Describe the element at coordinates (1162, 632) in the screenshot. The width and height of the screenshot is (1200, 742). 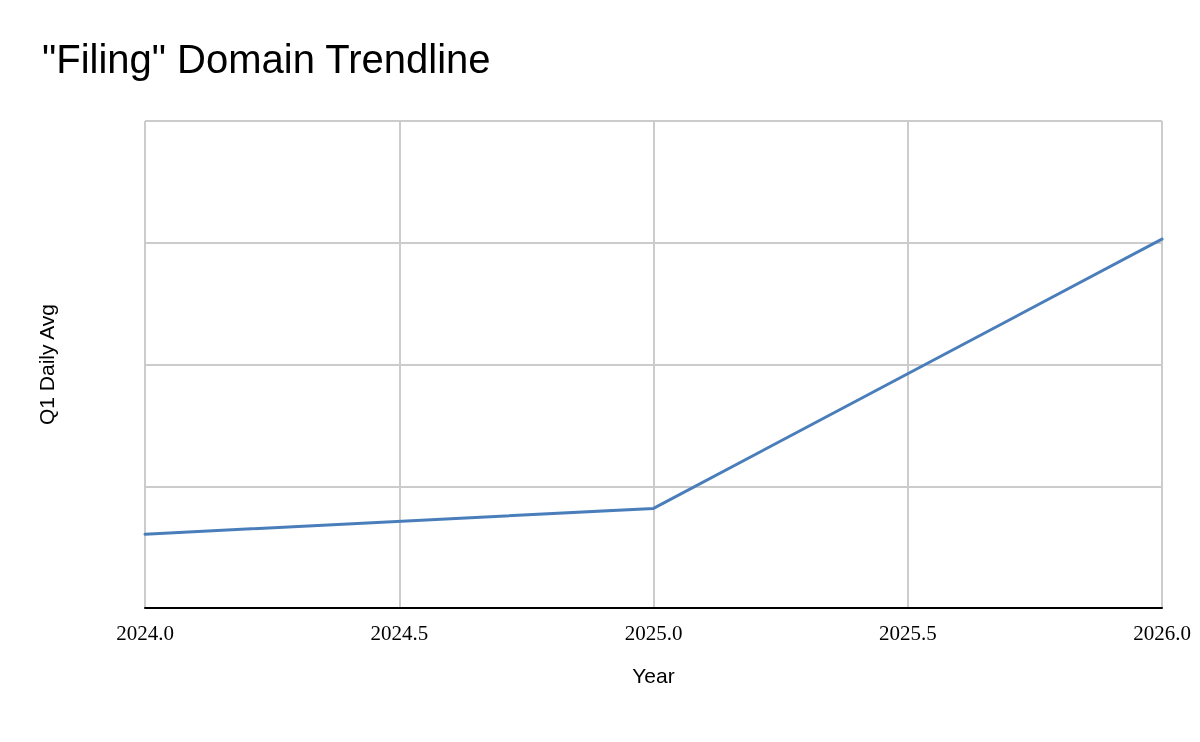
I see `x-tick-label: 2026.0` at that location.